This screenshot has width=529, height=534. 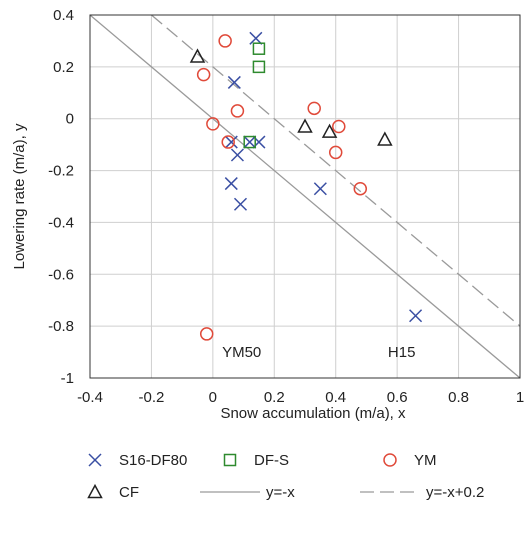 I want to click on legend-item-y-x-0-2: y=-x+0.2, so click(x=422, y=492).